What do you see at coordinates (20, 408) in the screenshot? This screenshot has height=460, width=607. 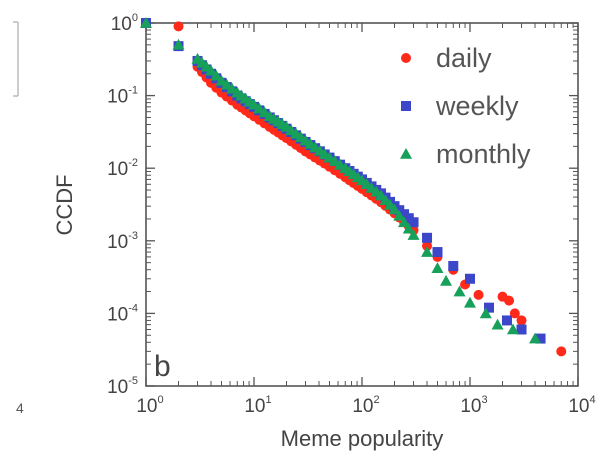 I see `edge-fragment-text: 4` at bounding box center [20, 408].